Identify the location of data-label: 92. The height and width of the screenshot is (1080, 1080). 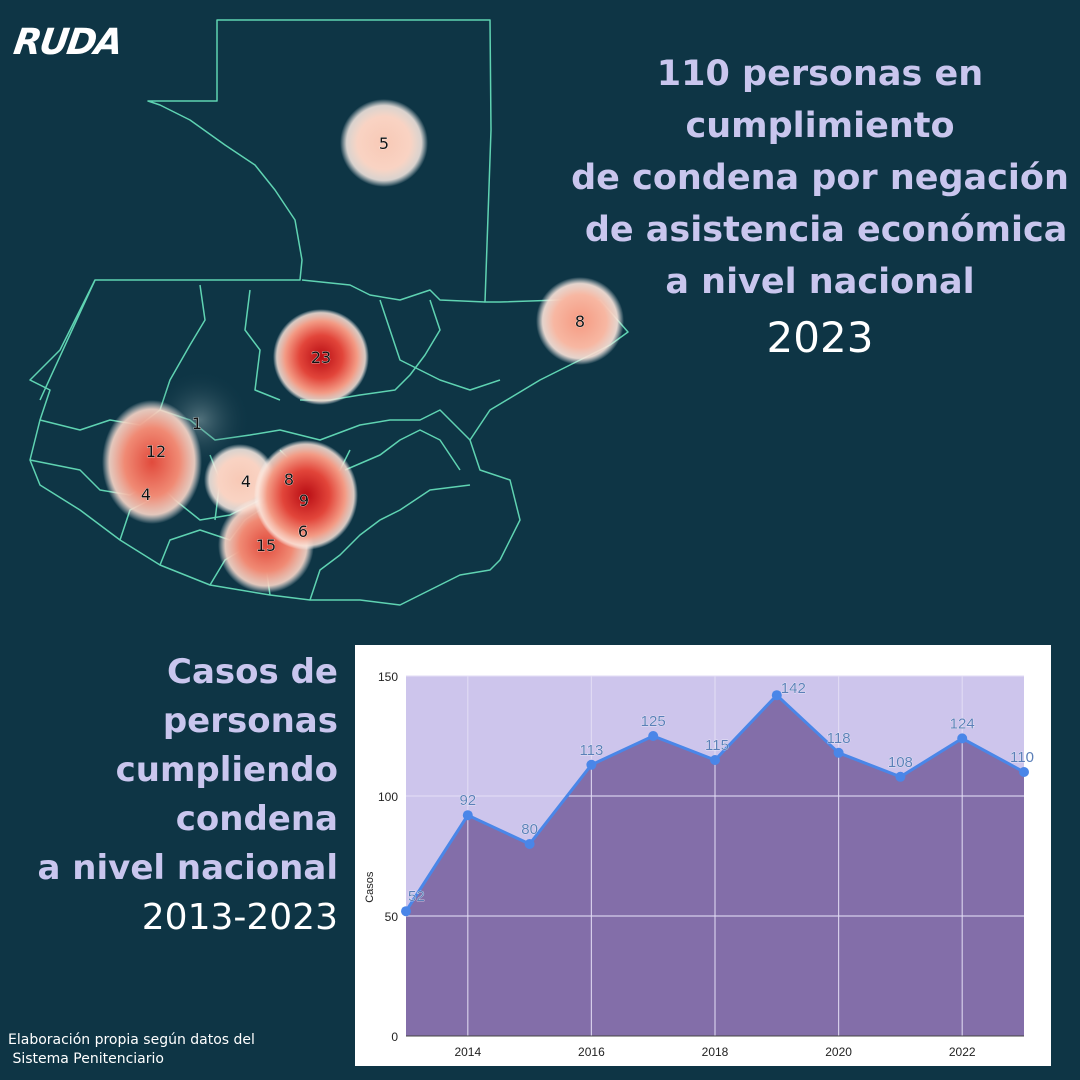
(467, 800).